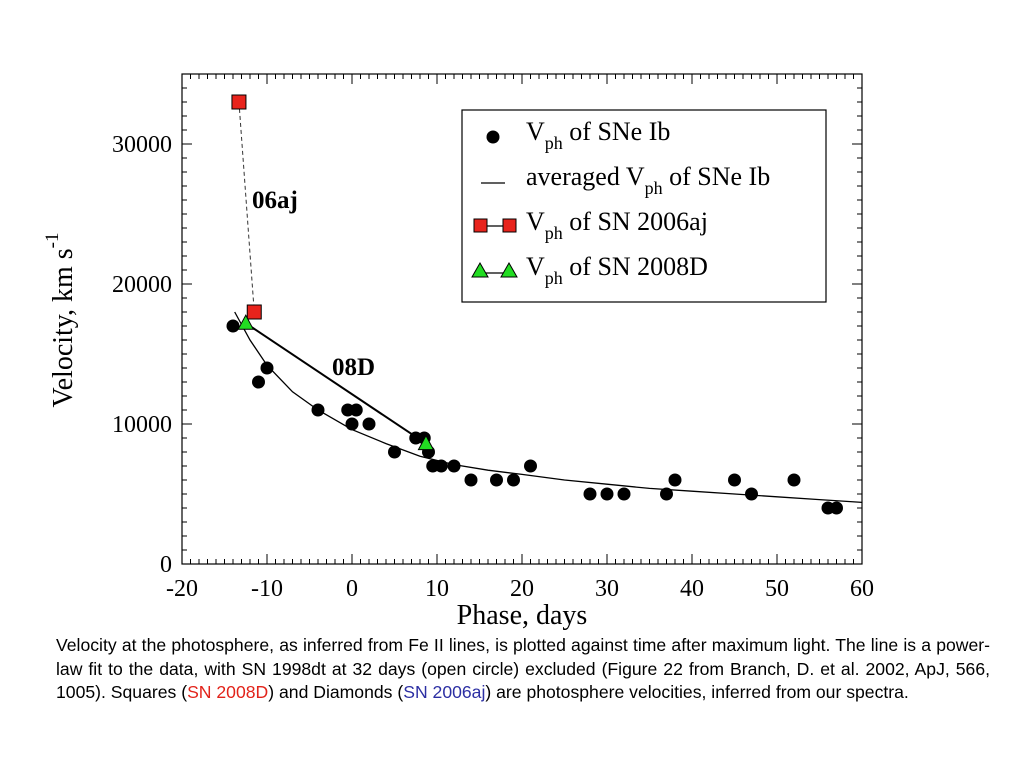 This screenshot has height=768, width=1024. Describe the element at coordinates (275, 200) in the screenshot. I see `annotation-06aj: 06aj` at that location.